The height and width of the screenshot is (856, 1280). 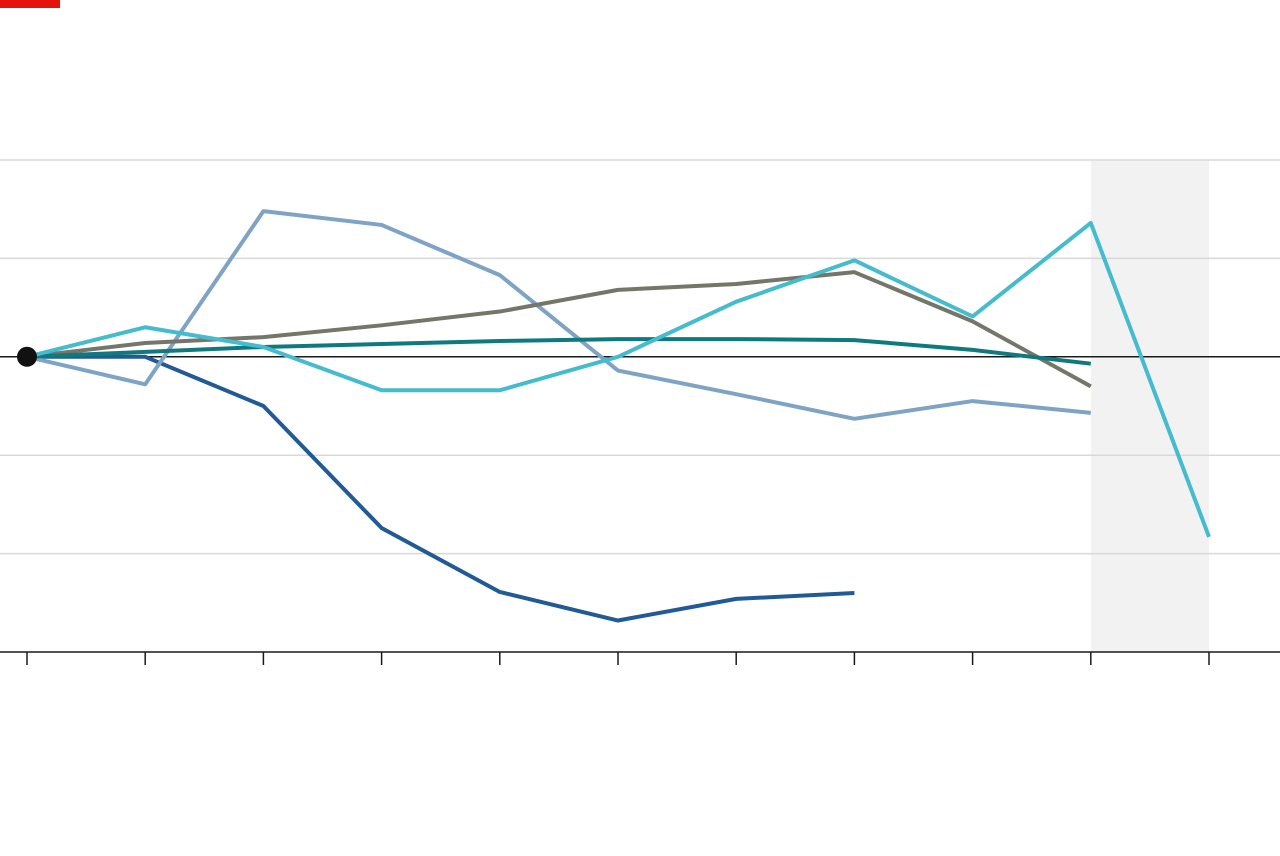 I want to click on highlight-region, so click(x=1150, y=406).